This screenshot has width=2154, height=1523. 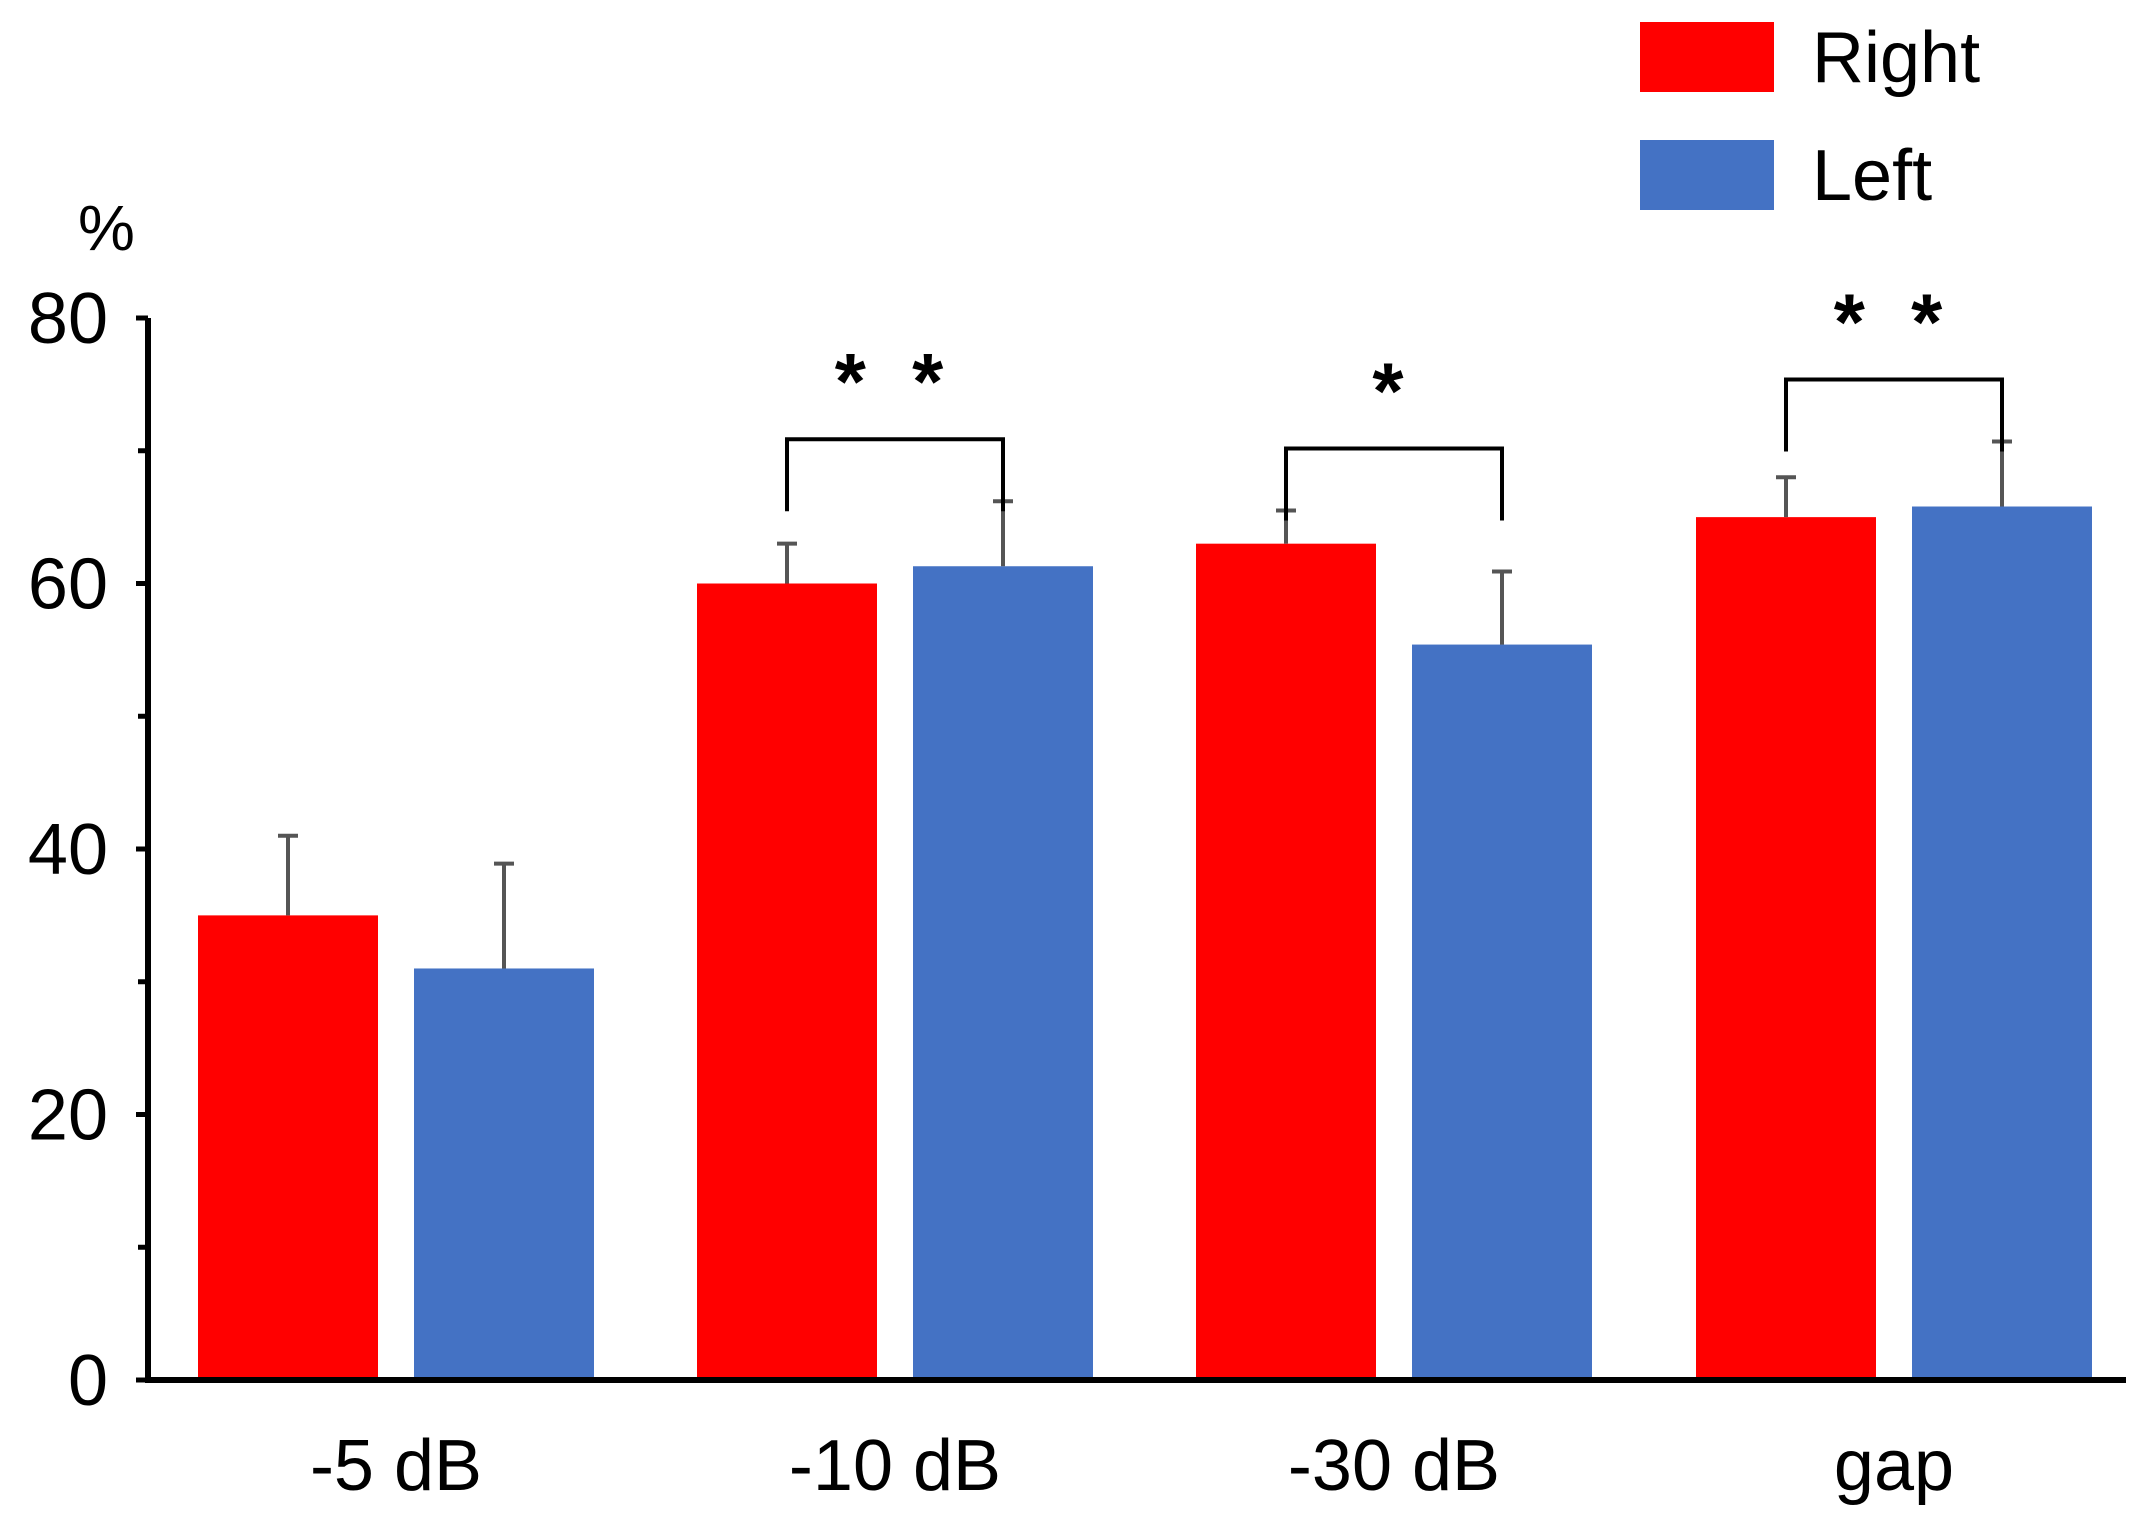 What do you see at coordinates (68, 1116) in the screenshot?
I see `y-tick-label-20: 20` at bounding box center [68, 1116].